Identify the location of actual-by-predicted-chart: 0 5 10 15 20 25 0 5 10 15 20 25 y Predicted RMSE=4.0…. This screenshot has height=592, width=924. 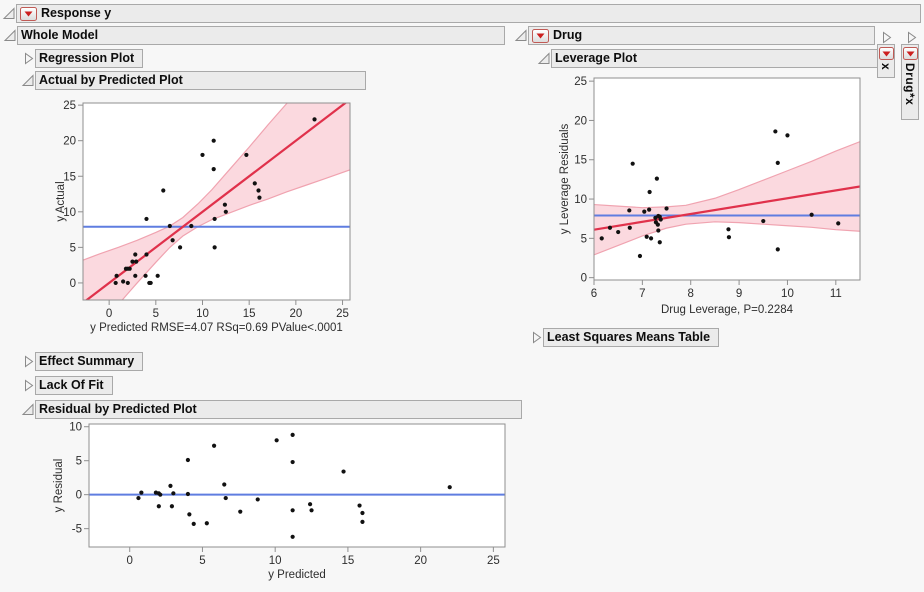
(204, 220).